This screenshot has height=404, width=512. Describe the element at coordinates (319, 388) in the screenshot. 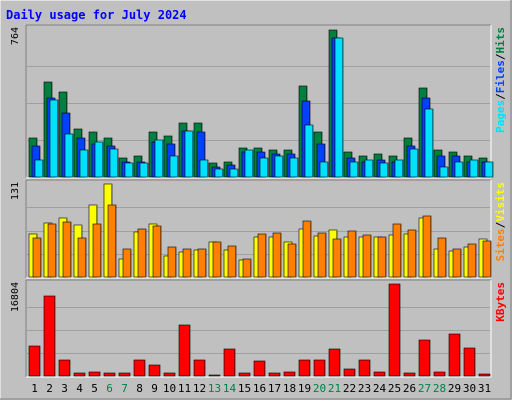

I see `day-label: 20` at that location.